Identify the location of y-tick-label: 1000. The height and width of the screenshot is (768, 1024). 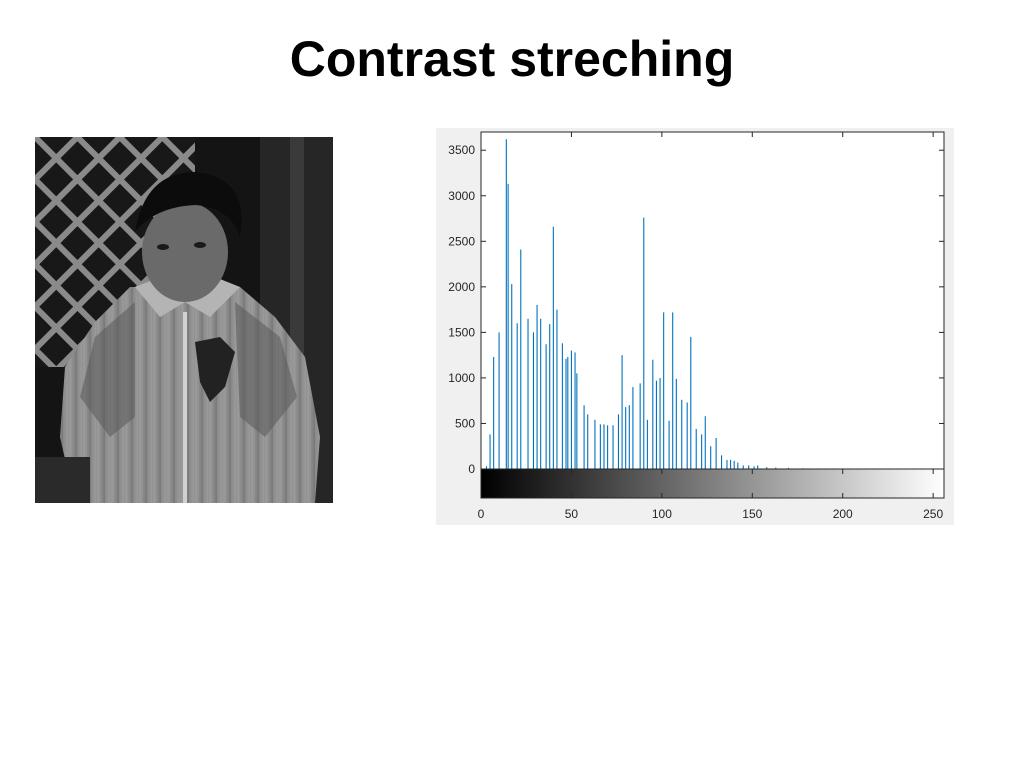
(461, 378).